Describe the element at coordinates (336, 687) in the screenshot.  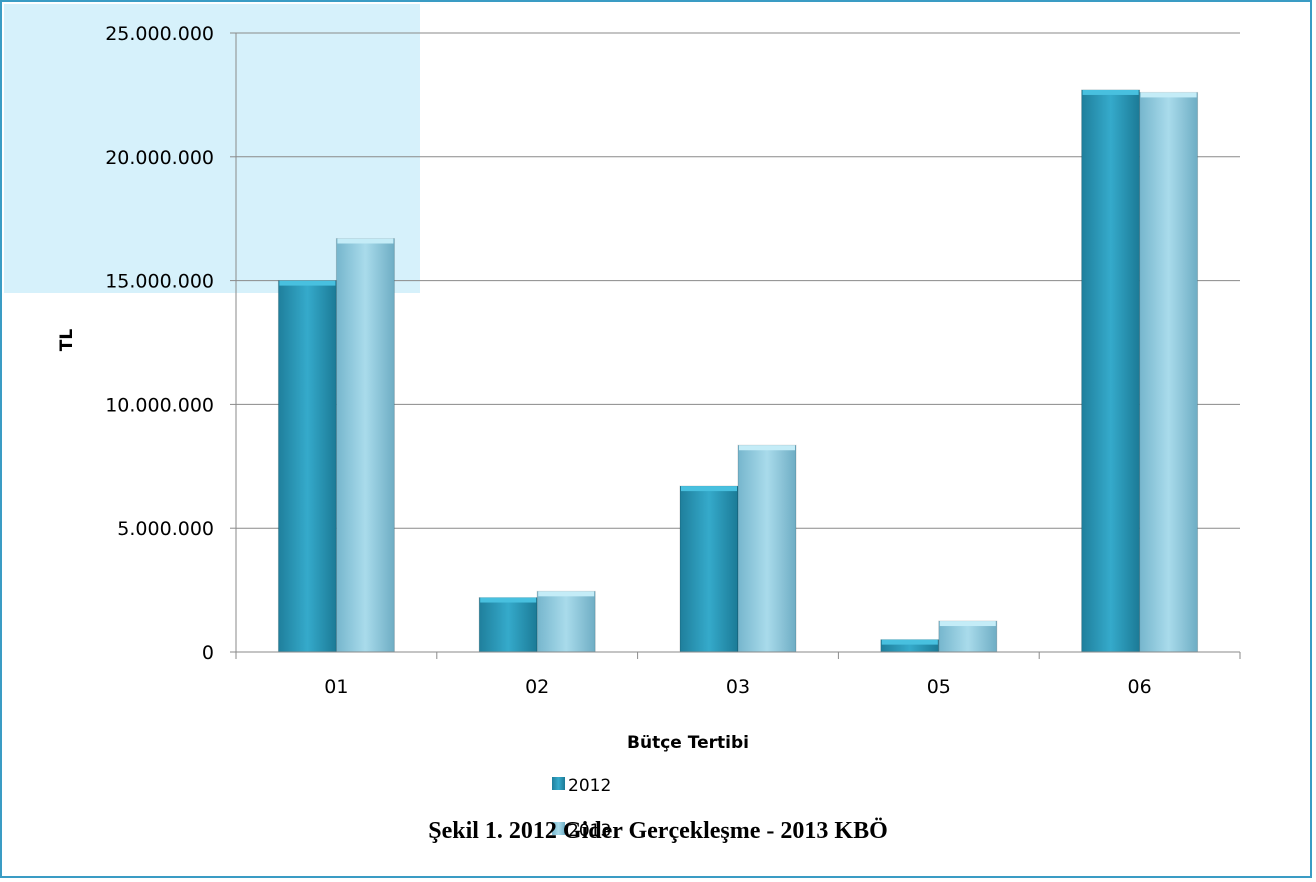
I see `x-tick-label: 01` at that location.